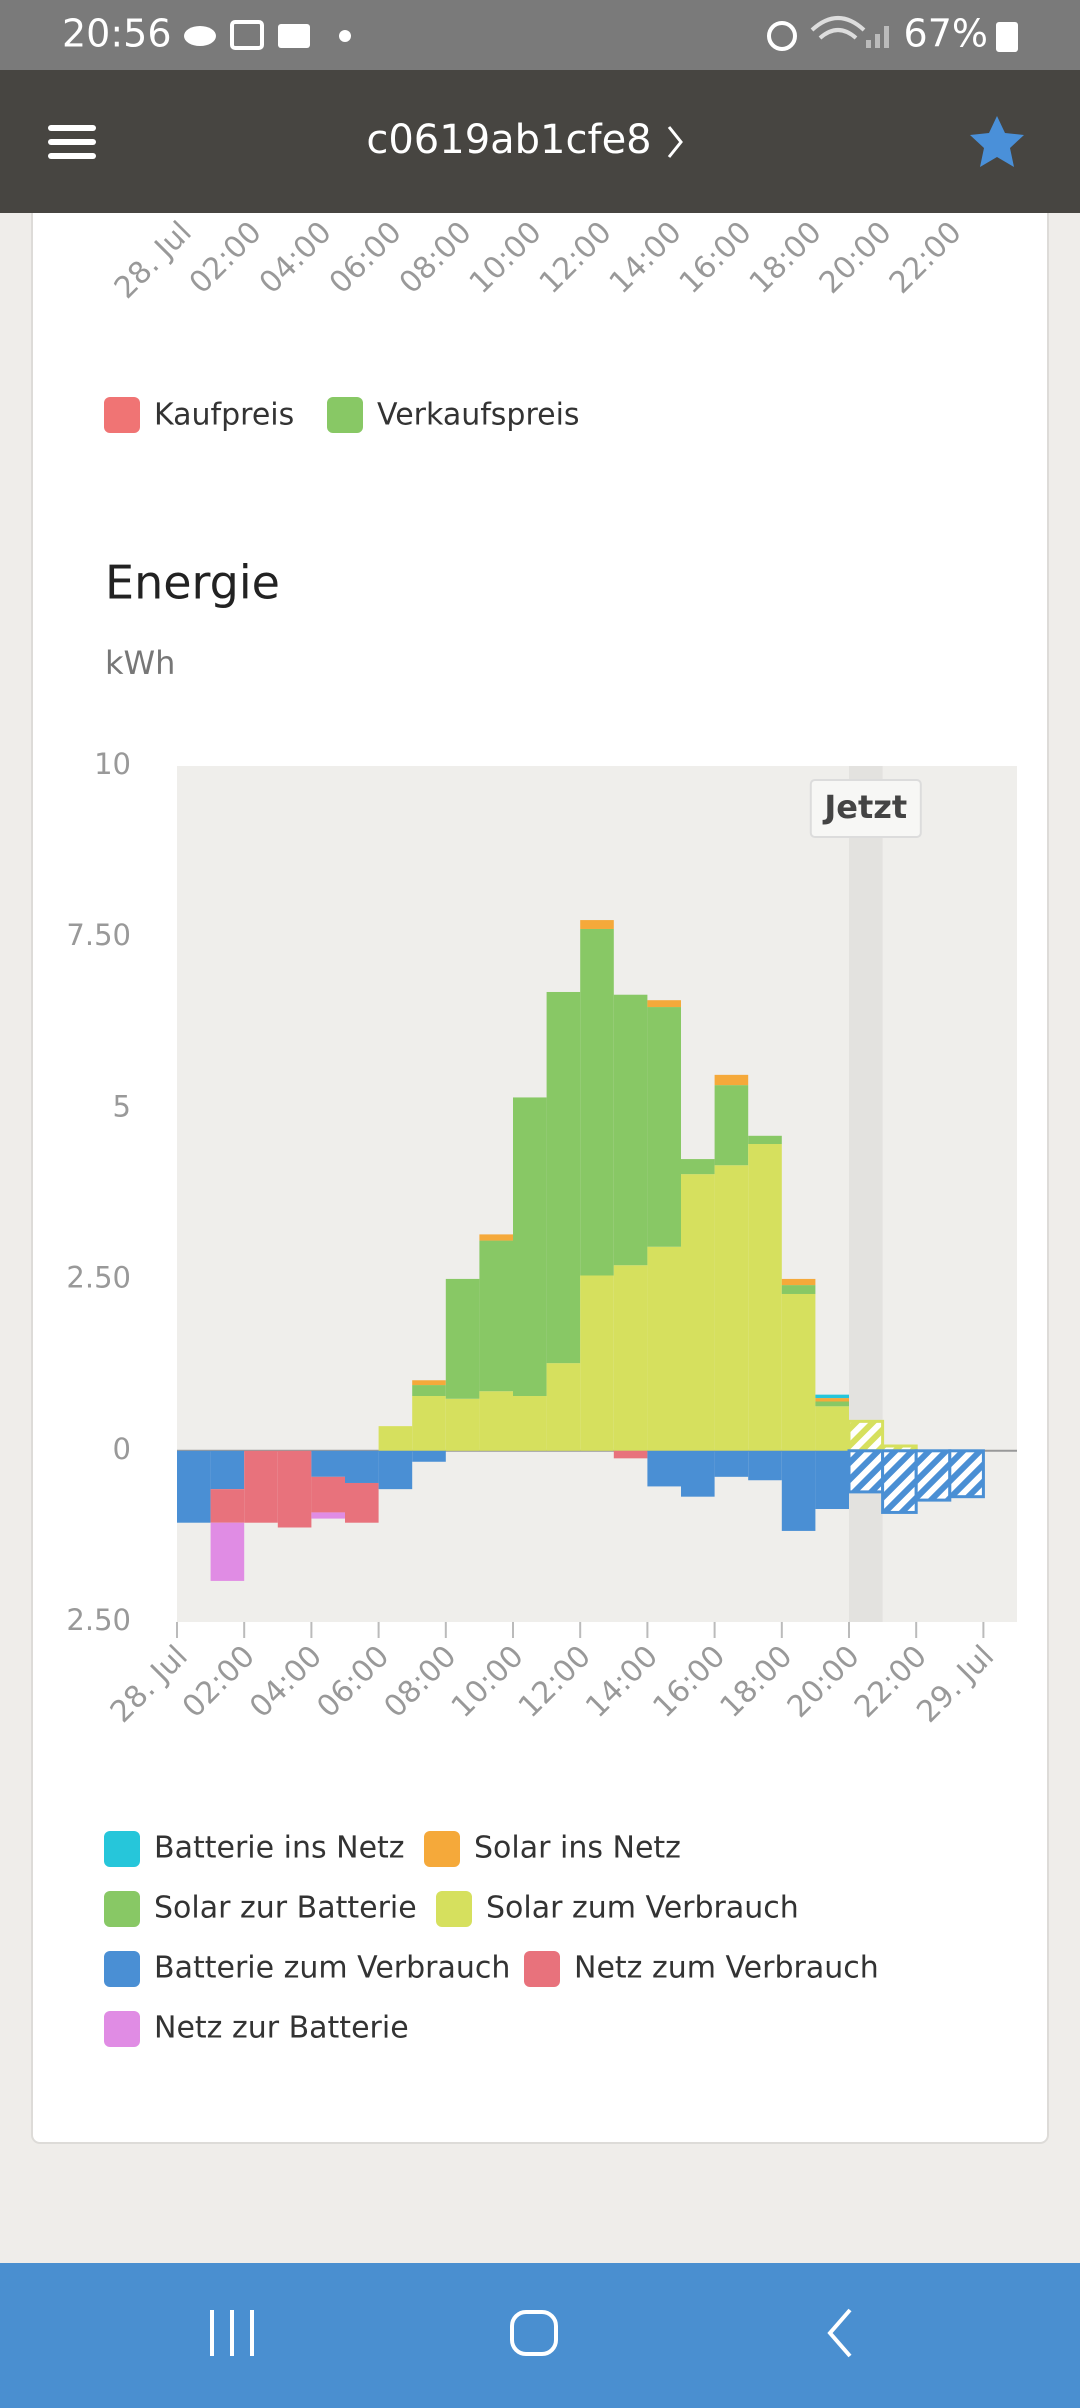  I want to click on legend-label: Netz zum Verbrauch, so click(726, 1968).